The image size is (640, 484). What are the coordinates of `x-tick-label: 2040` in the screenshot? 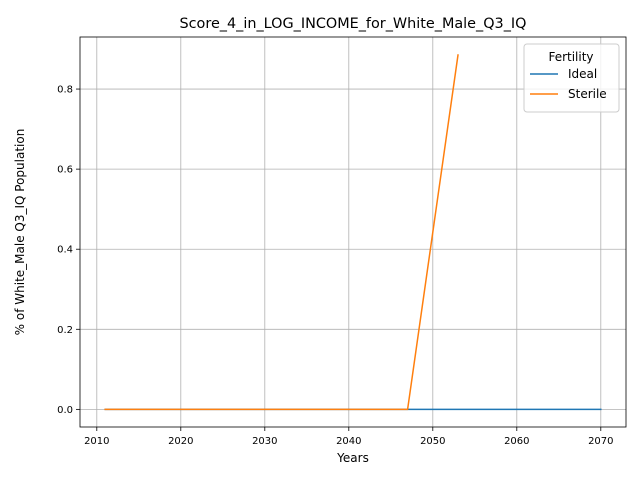 It's located at (348, 441).